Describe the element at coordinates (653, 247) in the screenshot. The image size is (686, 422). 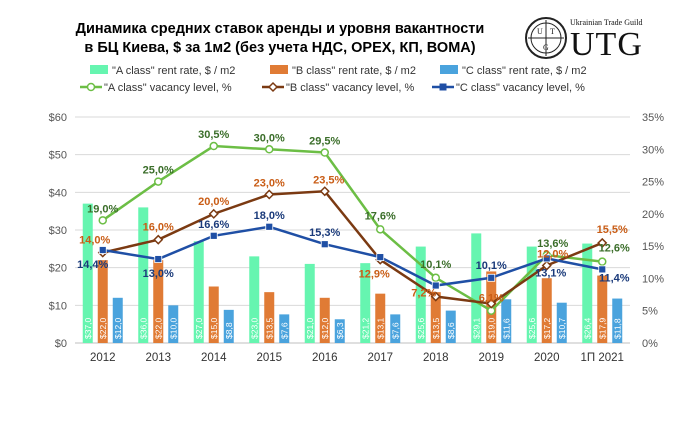
I see `y-right-tick-label: 15%` at that location.